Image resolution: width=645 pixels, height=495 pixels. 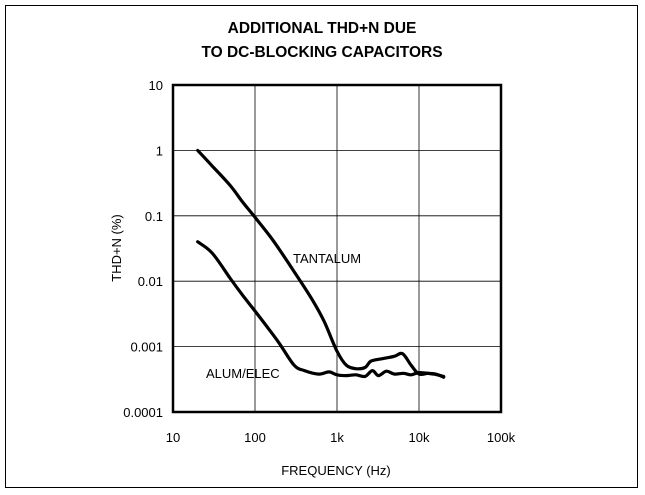 I want to click on x-axis-title: FREQUENCY (Hz), so click(x=336, y=470).